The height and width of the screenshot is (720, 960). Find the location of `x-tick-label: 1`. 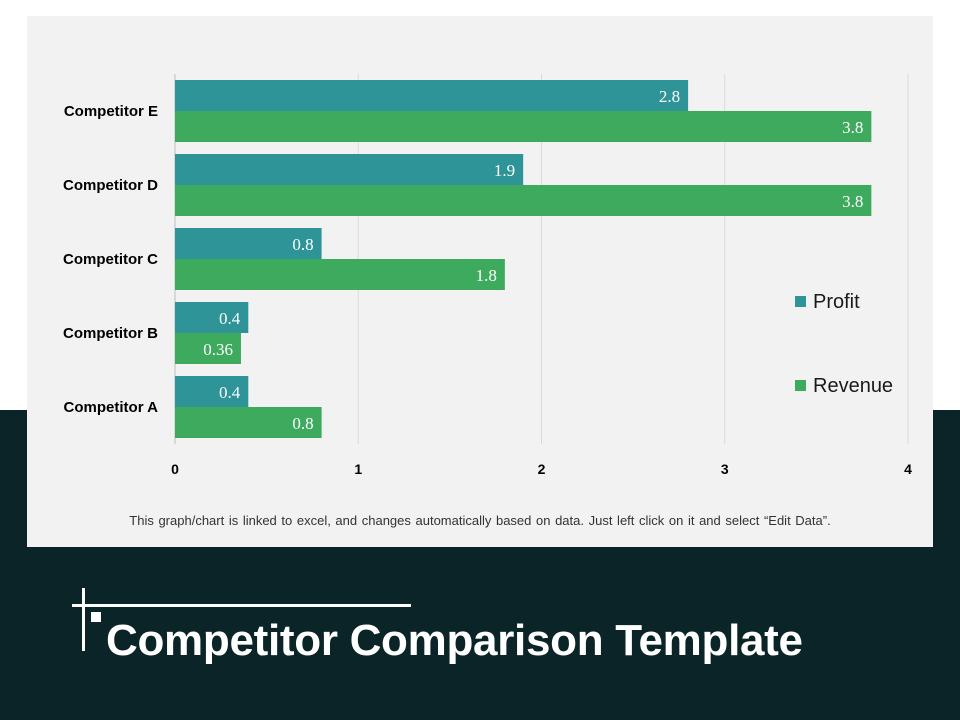

x-tick-label: 1 is located at coordinates (358, 469).